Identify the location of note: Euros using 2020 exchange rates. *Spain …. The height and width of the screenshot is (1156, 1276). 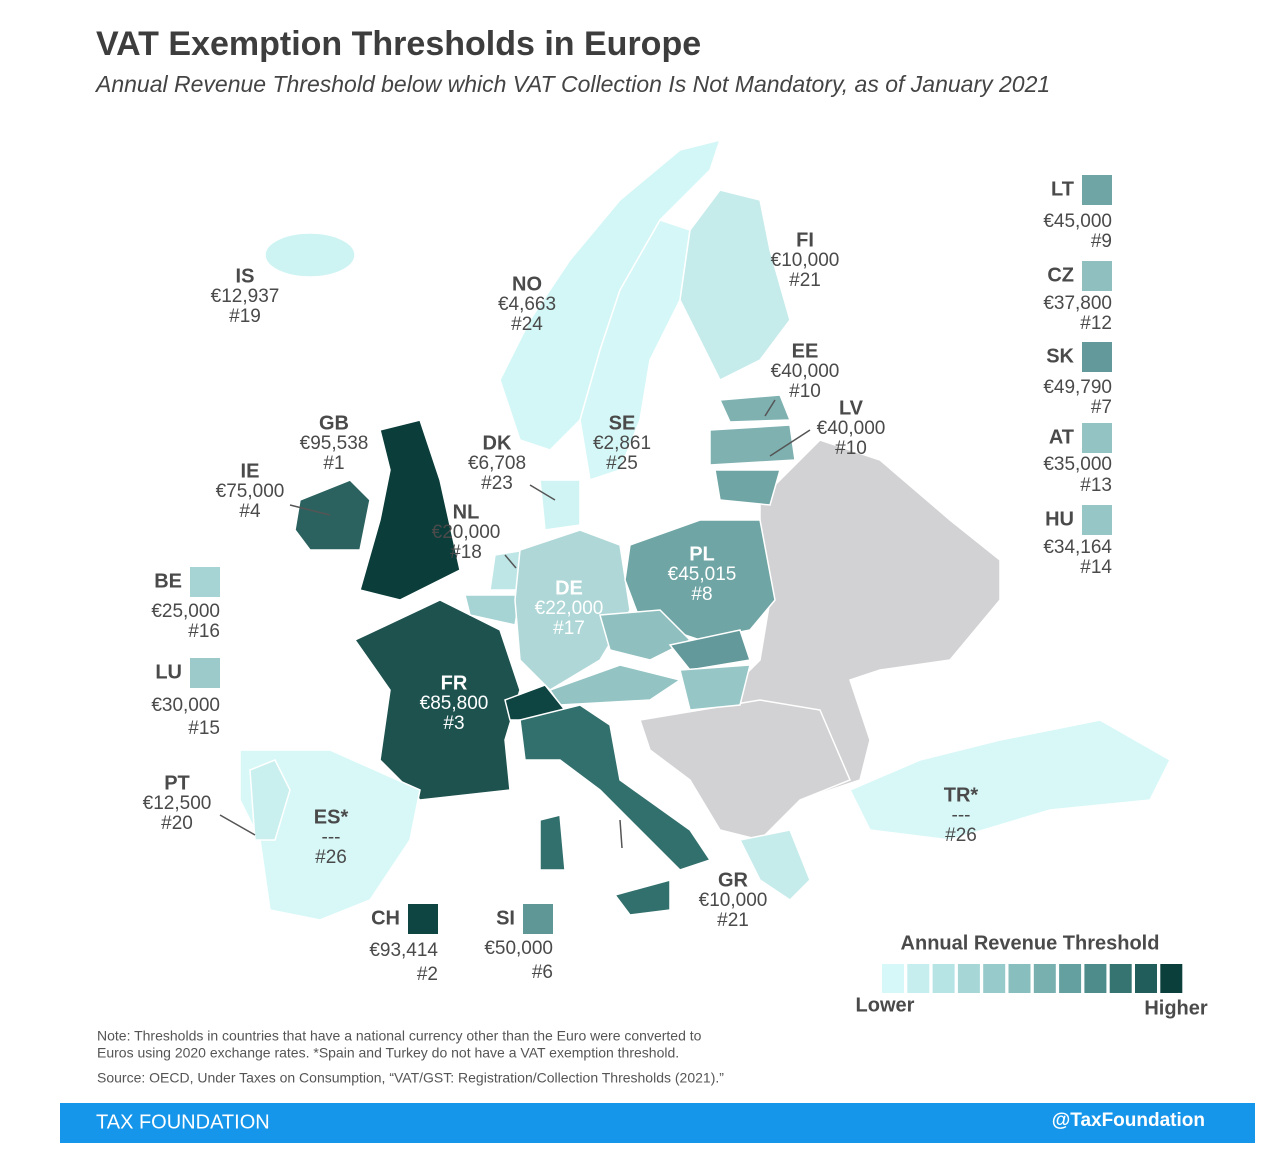
(388, 1053).